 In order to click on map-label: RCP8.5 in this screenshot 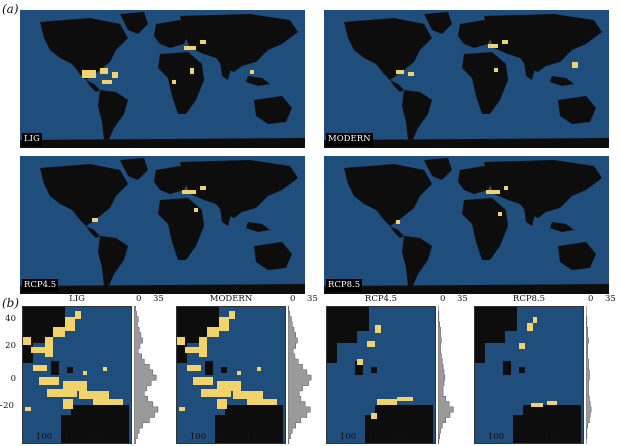, I will do `click(344, 285)`.